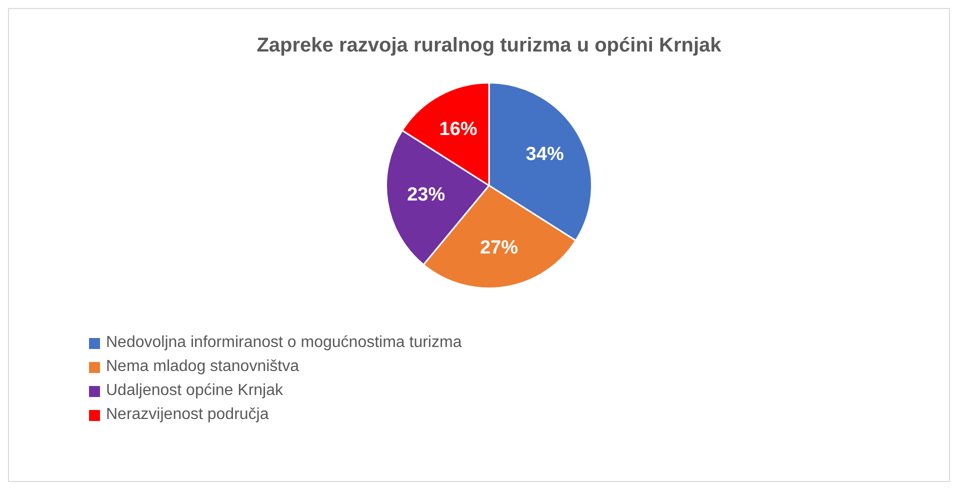 The width and height of the screenshot is (957, 490). Describe the element at coordinates (426, 195) in the screenshot. I see `data-label: 23%` at that location.